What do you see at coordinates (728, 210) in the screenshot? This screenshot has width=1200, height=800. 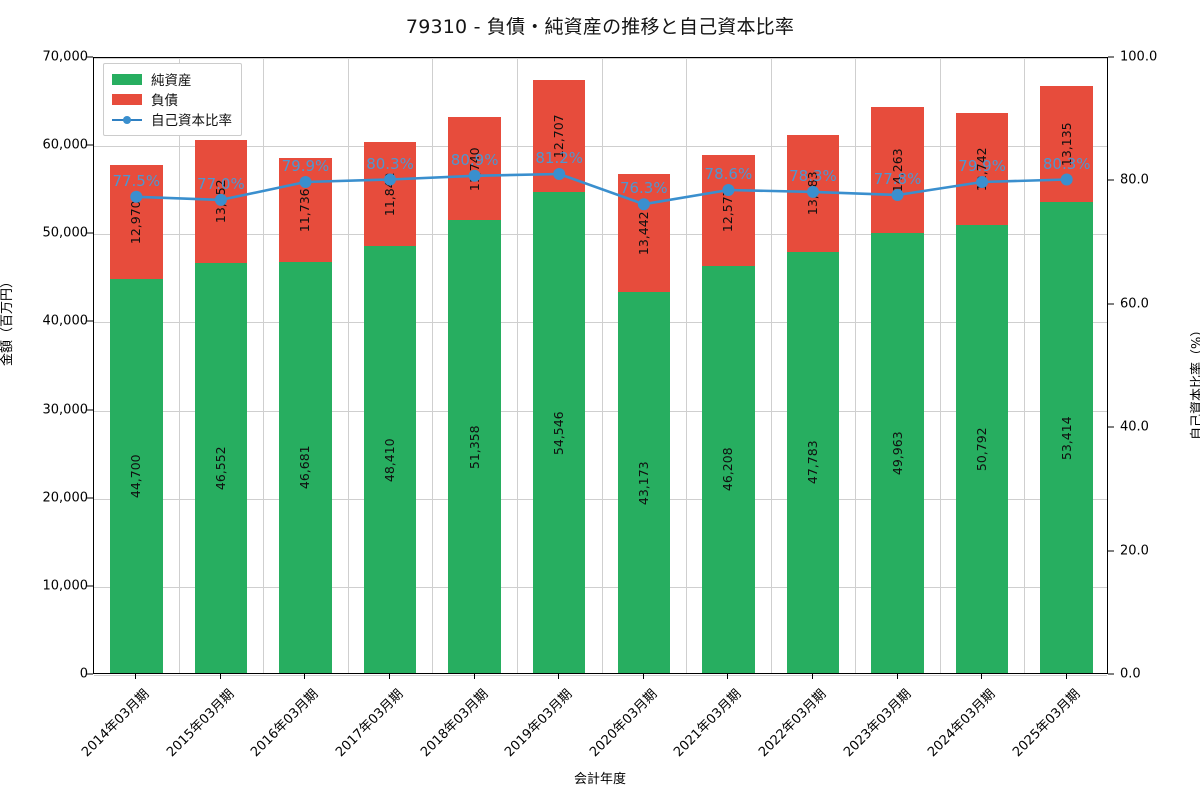 I see `bar-segment-debt: 12,577` at bounding box center [728, 210].